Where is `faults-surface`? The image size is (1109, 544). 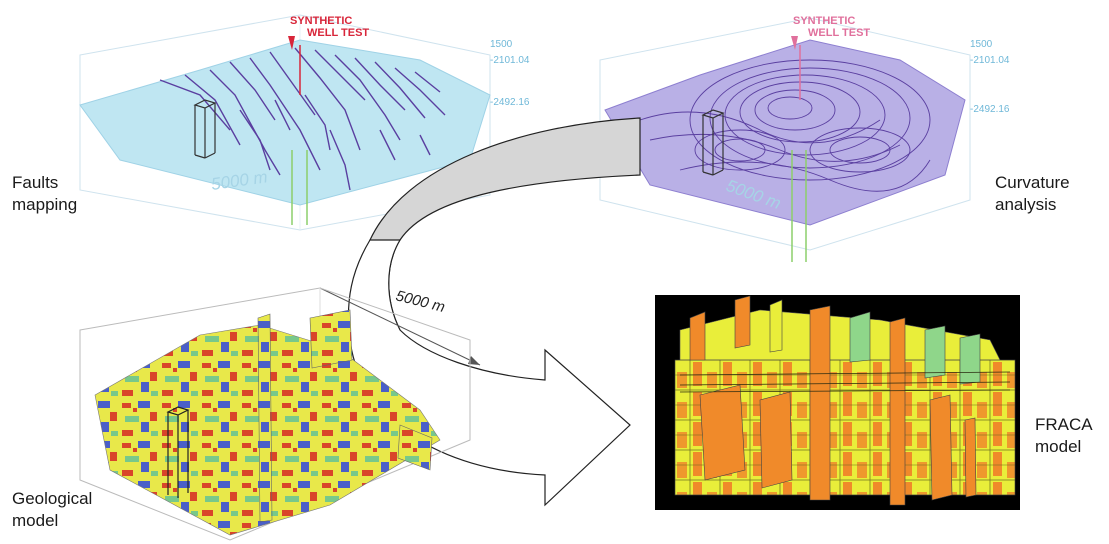 faults-surface is located at coordinates (285, 122).